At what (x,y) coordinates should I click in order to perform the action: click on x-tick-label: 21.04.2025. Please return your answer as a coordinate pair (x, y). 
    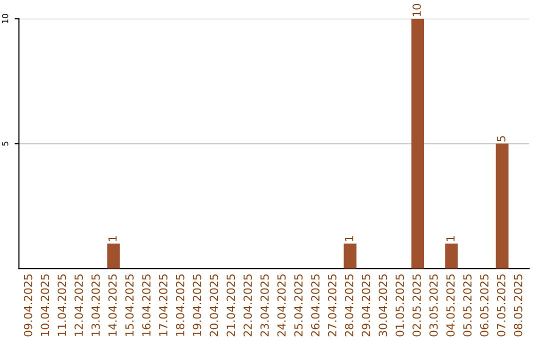
    Looking at the image, I should click on (231, 305).